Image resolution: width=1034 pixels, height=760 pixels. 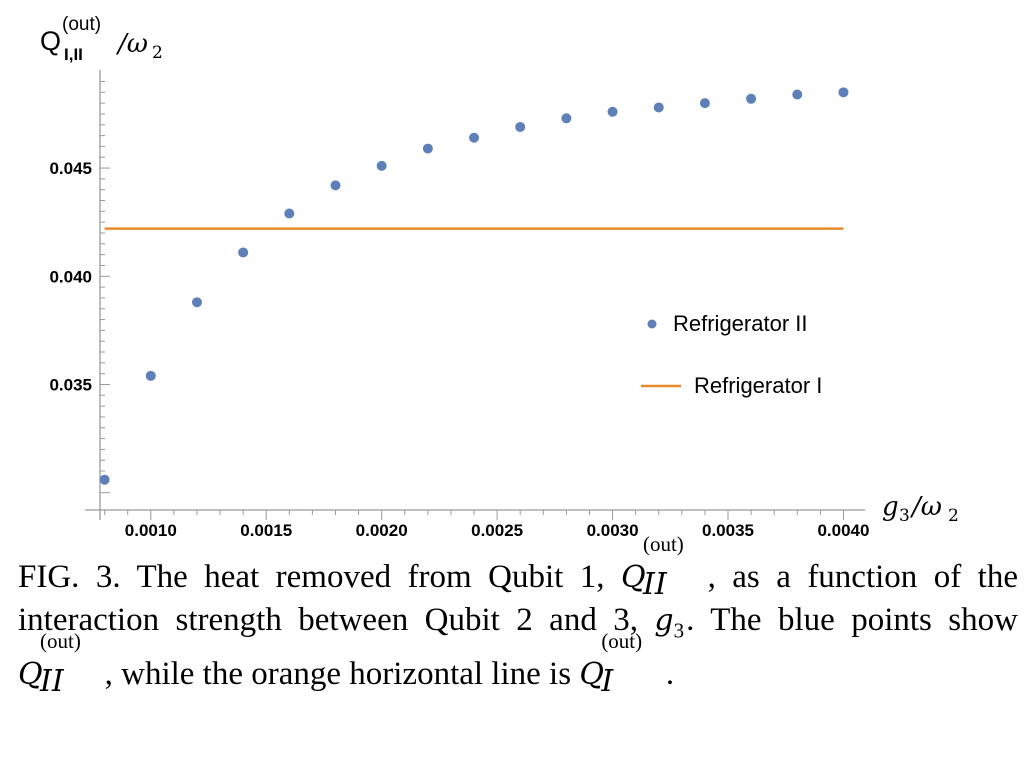 I want to click on y-axis-label: Q(out) I,II/ω 2, so click(x=101, y=39).